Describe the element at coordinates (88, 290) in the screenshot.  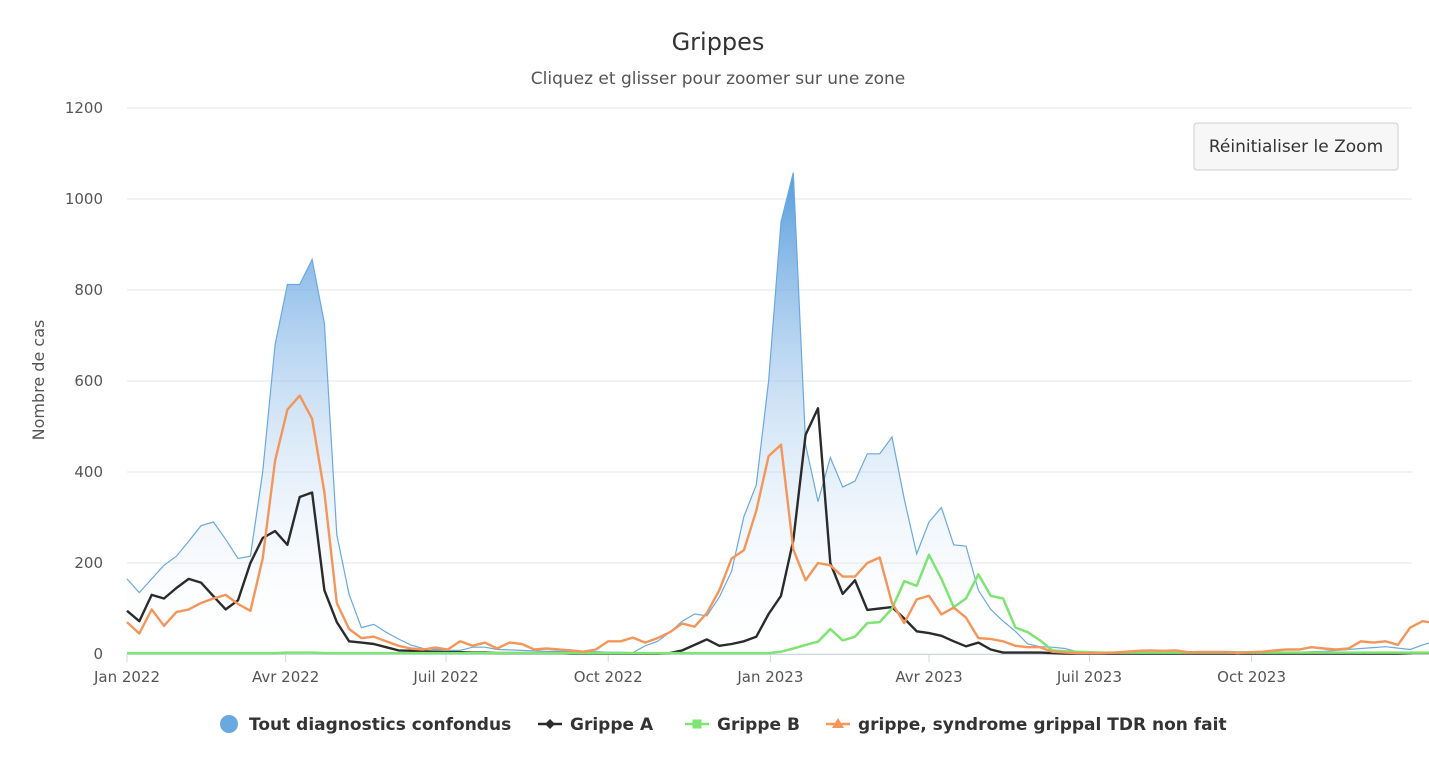
I see `y-tick-label: 800` at that location.